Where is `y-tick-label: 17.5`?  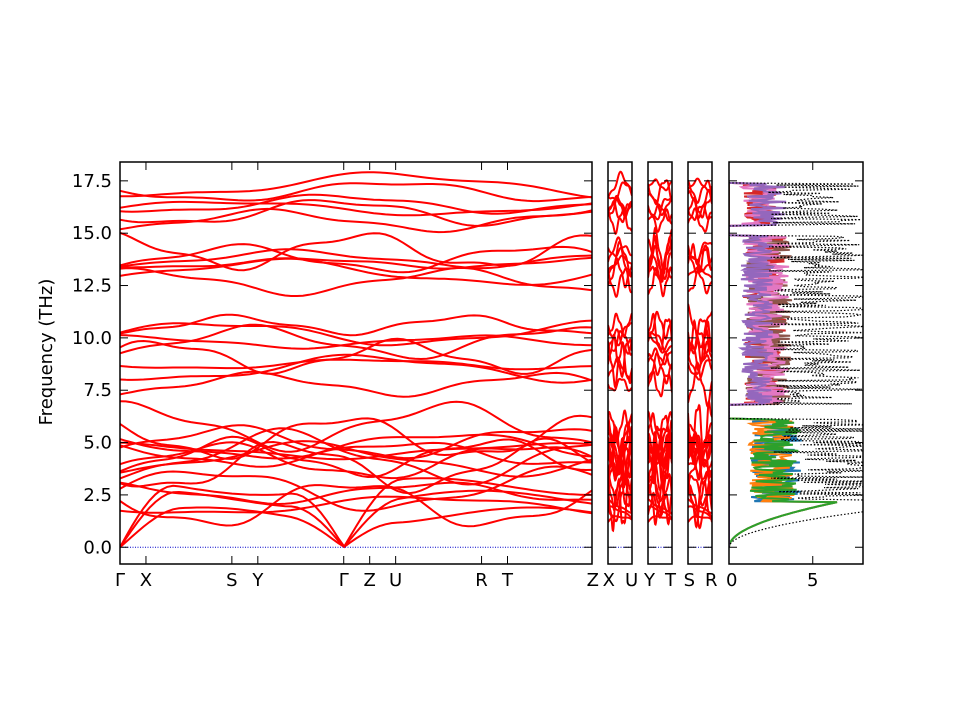 y-tick-label: 17.5 is located at coordinates (92, 181).